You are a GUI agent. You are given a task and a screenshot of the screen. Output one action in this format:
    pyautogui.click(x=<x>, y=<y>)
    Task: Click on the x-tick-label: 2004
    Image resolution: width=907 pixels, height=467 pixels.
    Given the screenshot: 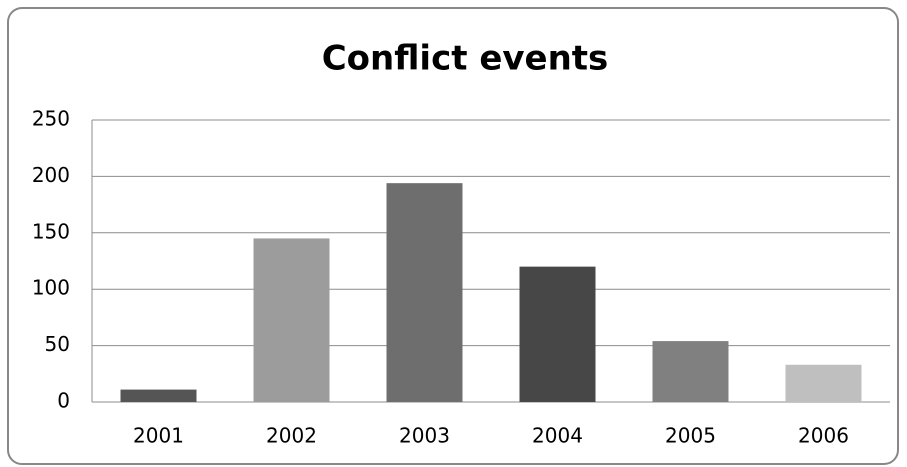 What is the action you would take?
    pyautogui.click(x=557, y=436)
    